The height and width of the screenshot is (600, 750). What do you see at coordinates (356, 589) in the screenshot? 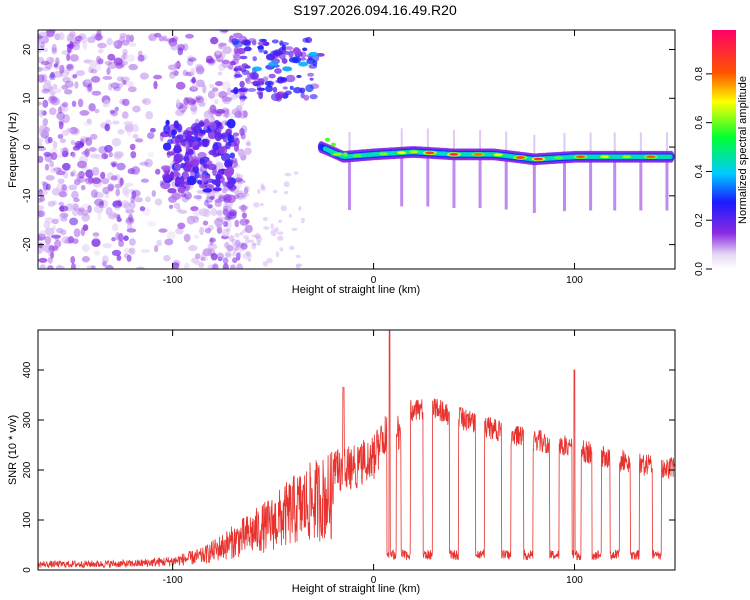
I see `snr-x-label: Height of straight line (km)` at bounding box center [356, 589].